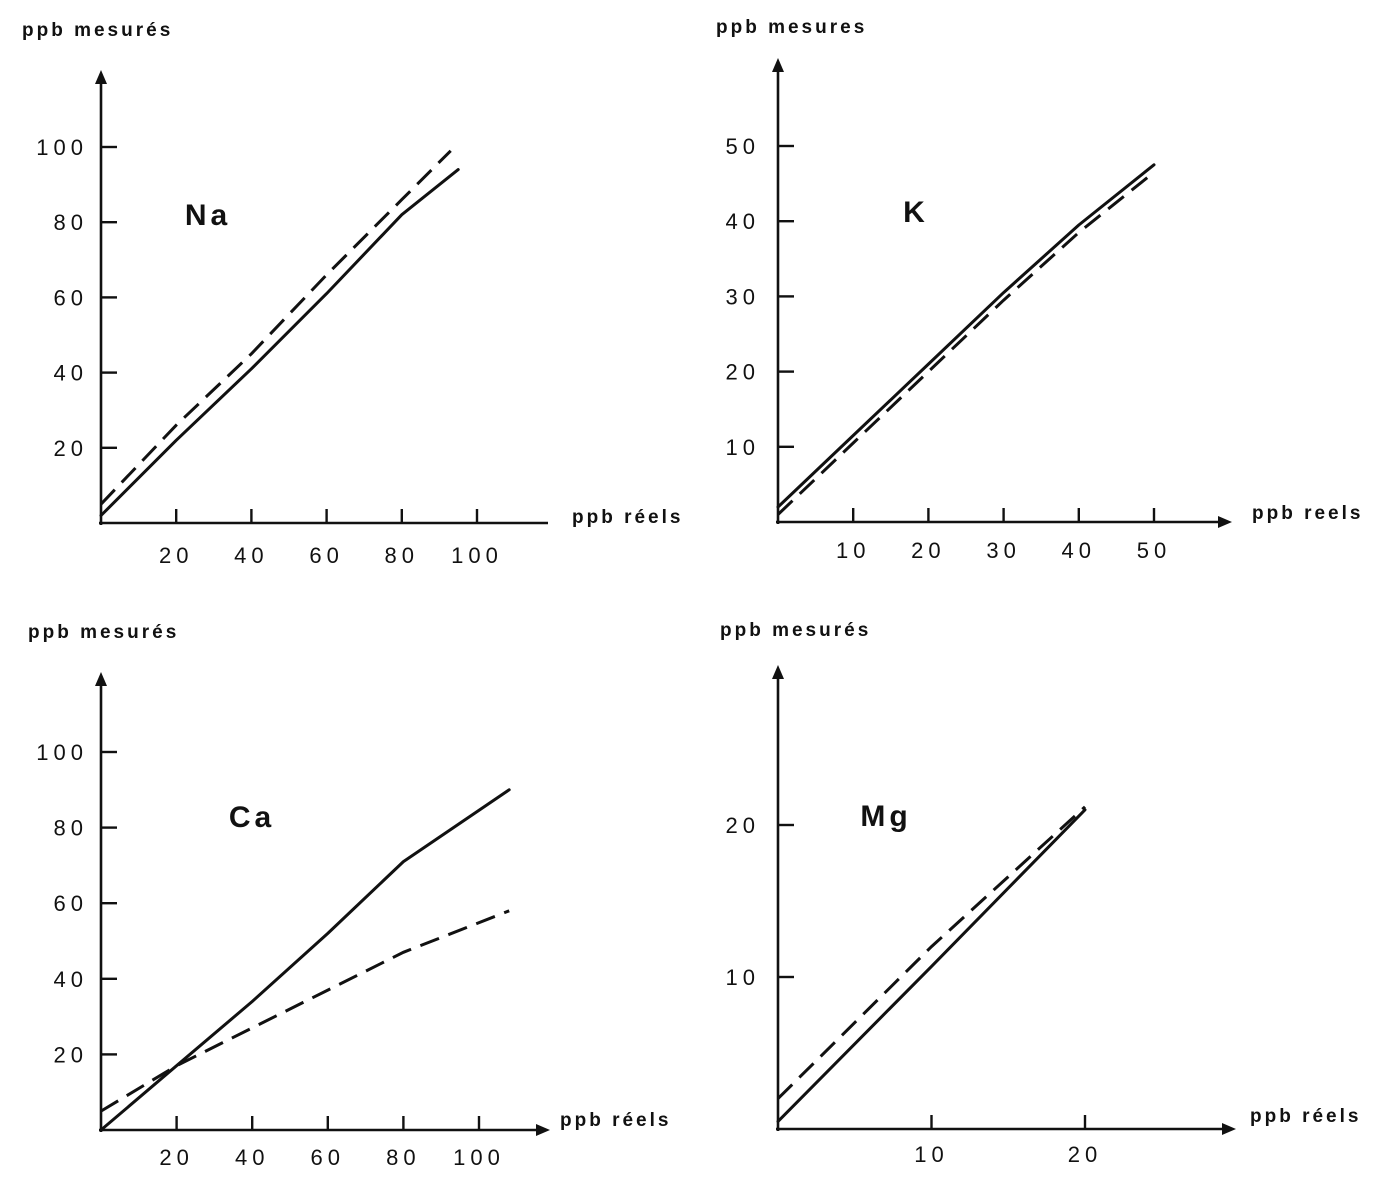 This screenshot has height=1184, width=1400. What do you see at coordinates (885, 816) in the screenshot?
I see `element-label: Mg` at bounding box center [885, 816].